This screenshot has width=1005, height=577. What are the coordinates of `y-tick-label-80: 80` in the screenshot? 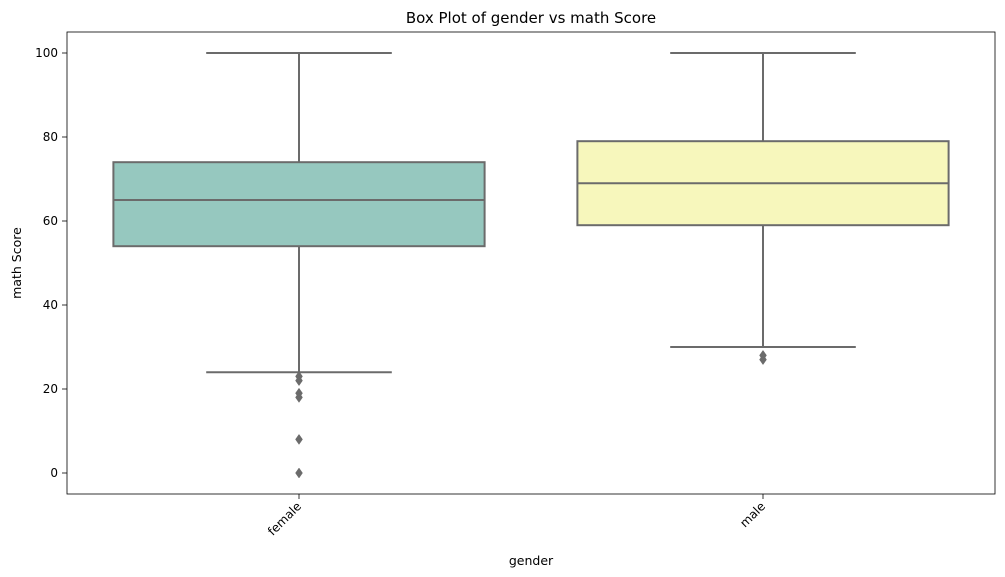 It's located at (50, 137).